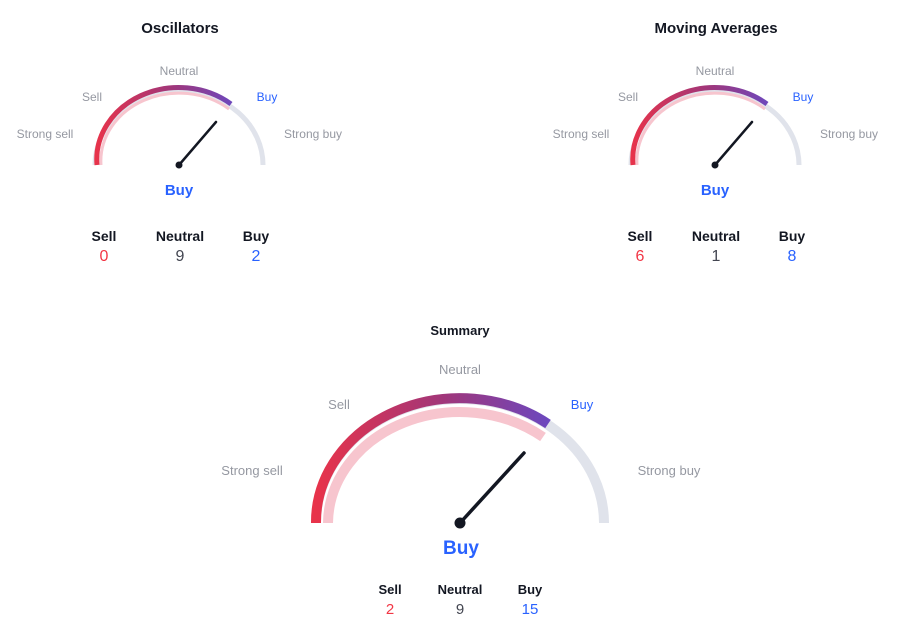  I want to click on count-buy-value: 15, so click(530, 609).